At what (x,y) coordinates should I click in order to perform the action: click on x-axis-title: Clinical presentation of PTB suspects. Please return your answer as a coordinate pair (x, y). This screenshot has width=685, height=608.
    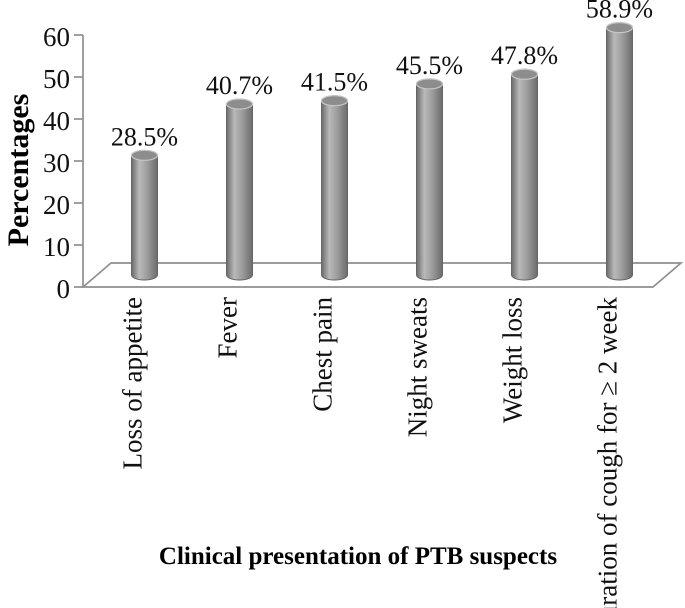
    Looking at the image, I should click on (358, 556).